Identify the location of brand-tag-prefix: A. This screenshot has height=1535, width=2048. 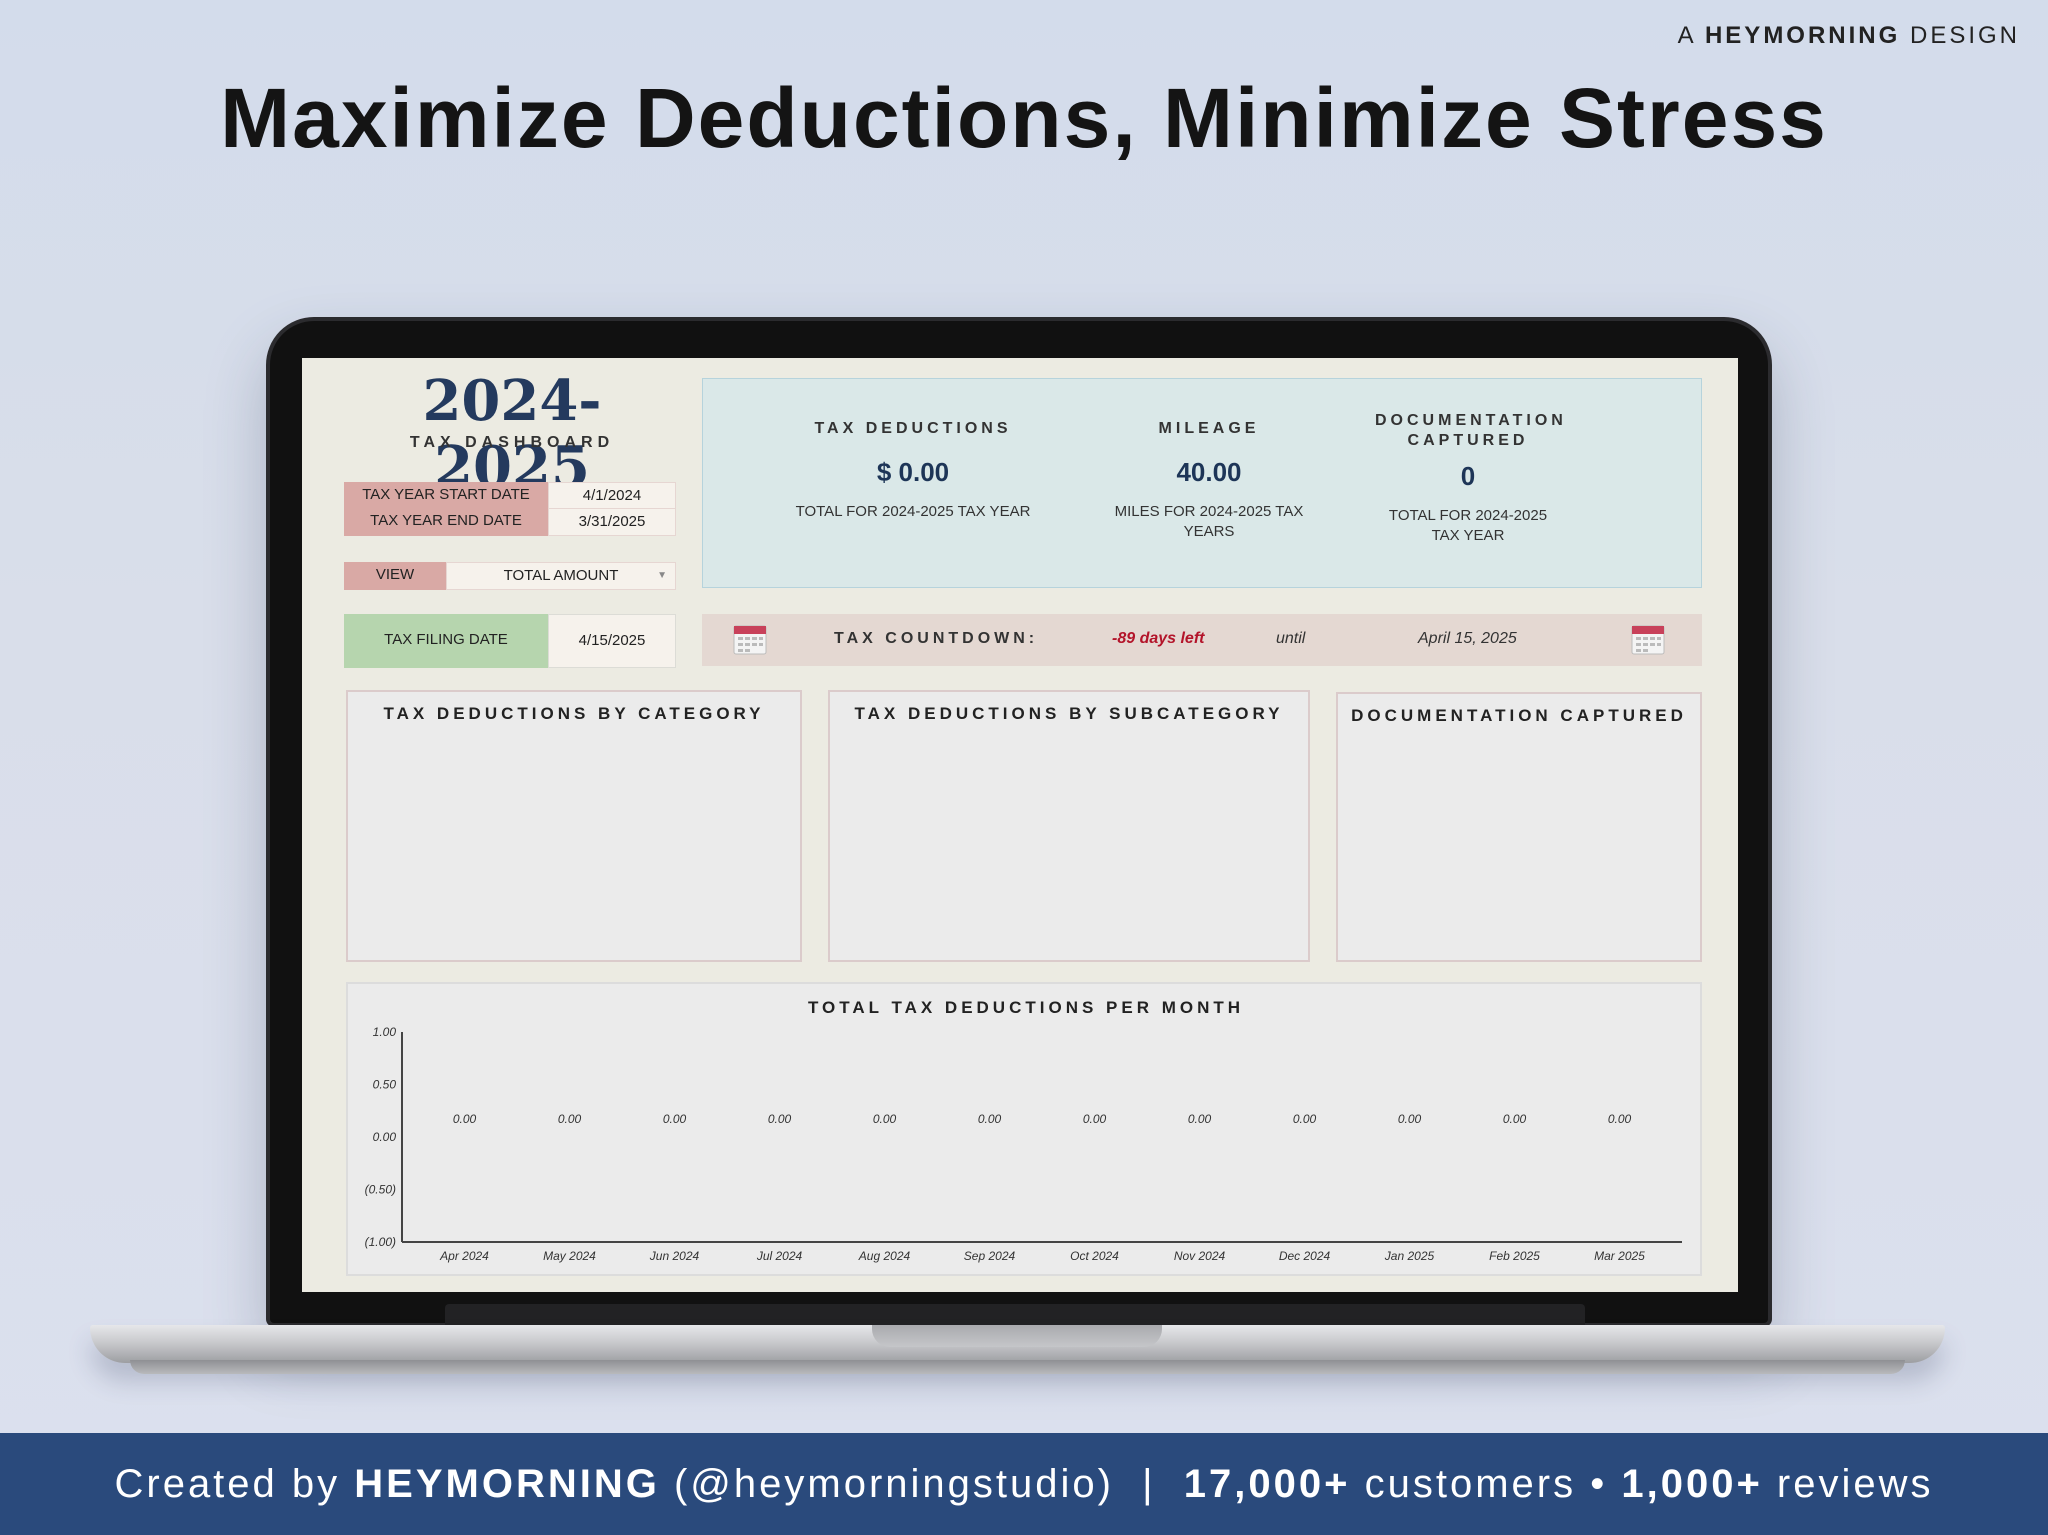
(1687, 35).